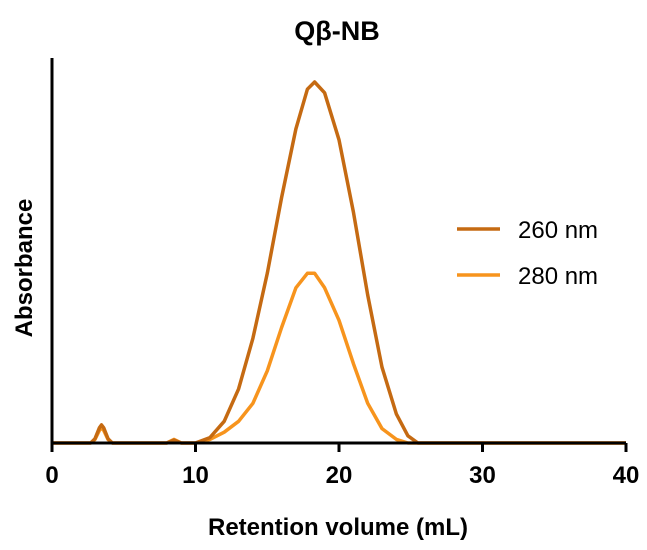  I want to click on x-tick-label: 30, so click(482, 475).